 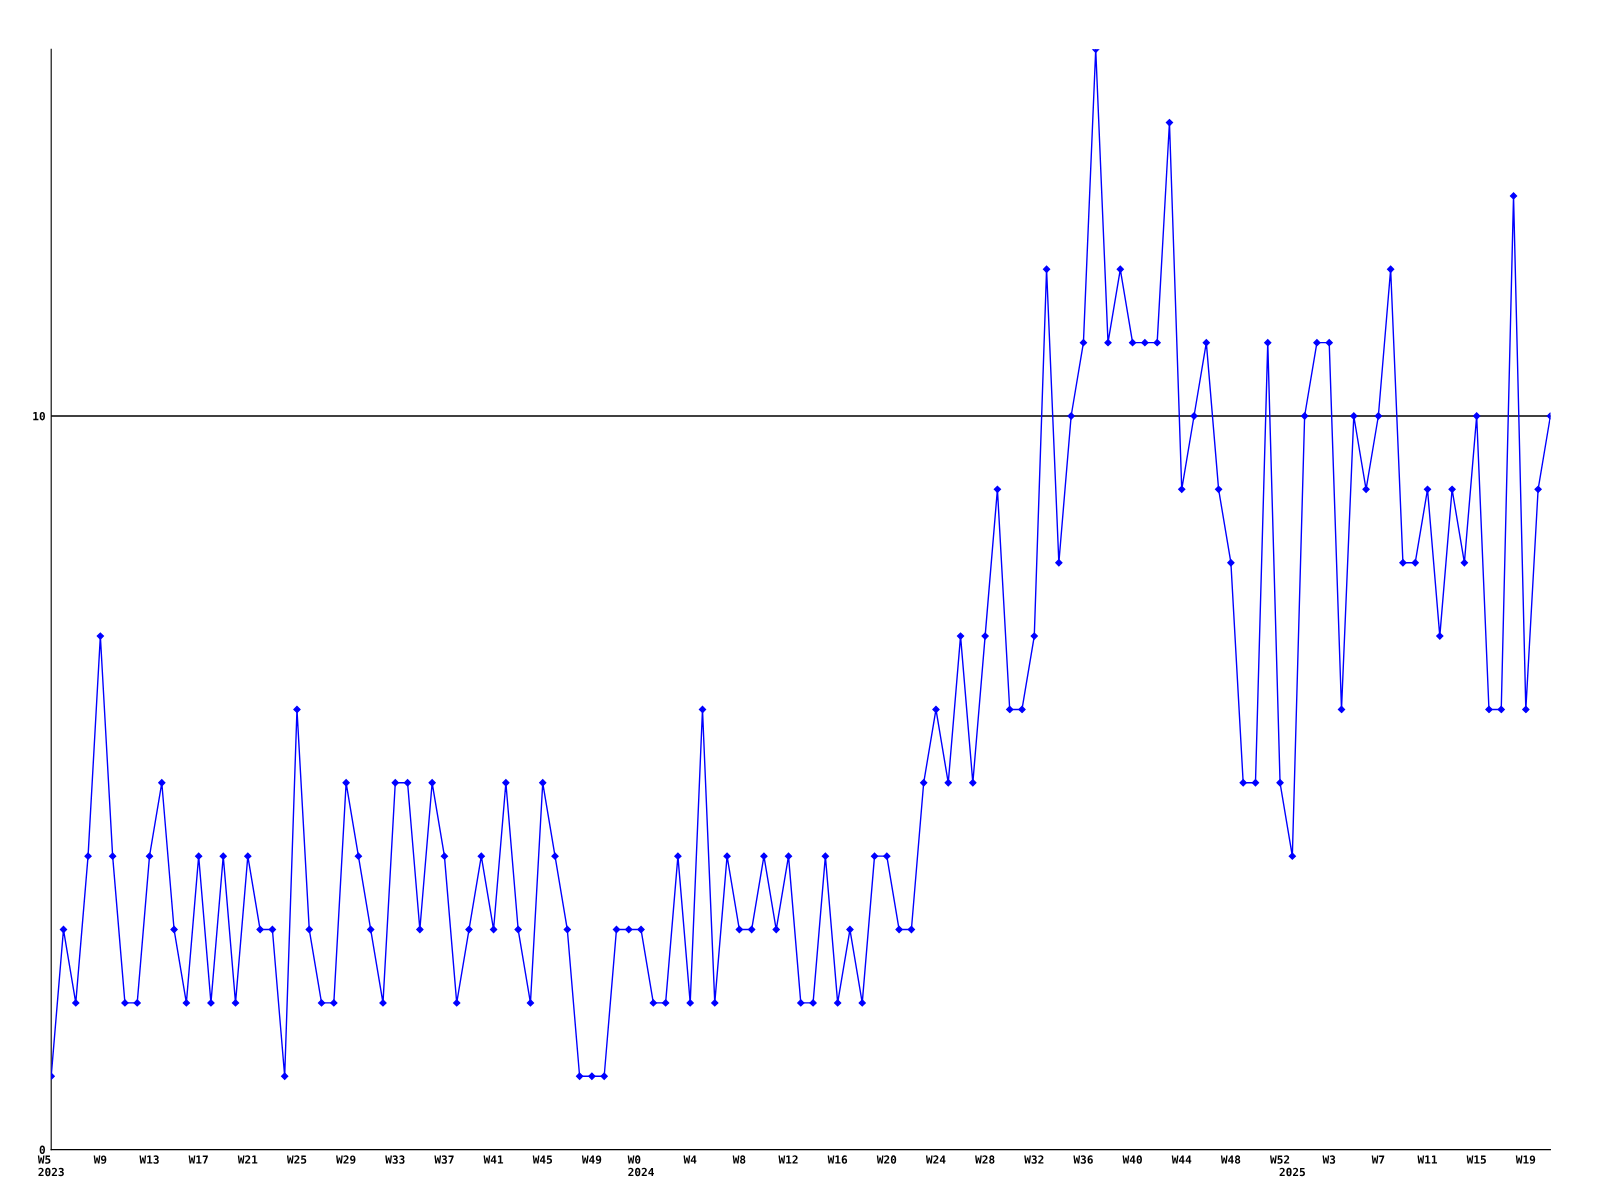 What do you see at coordinates (1427, 1159) in the screenshot?
I see `x-tick-label: W11` at bounding box center [1427, 1159].